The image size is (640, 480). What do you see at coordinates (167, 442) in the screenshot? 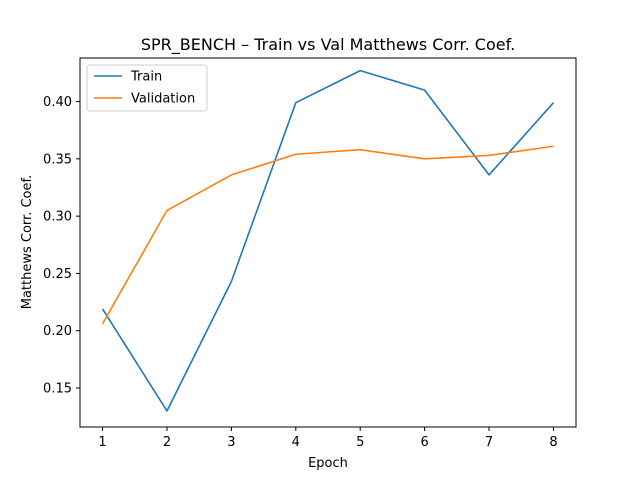
I see `x-tick-label: 2` at bounding box center [167, 442].